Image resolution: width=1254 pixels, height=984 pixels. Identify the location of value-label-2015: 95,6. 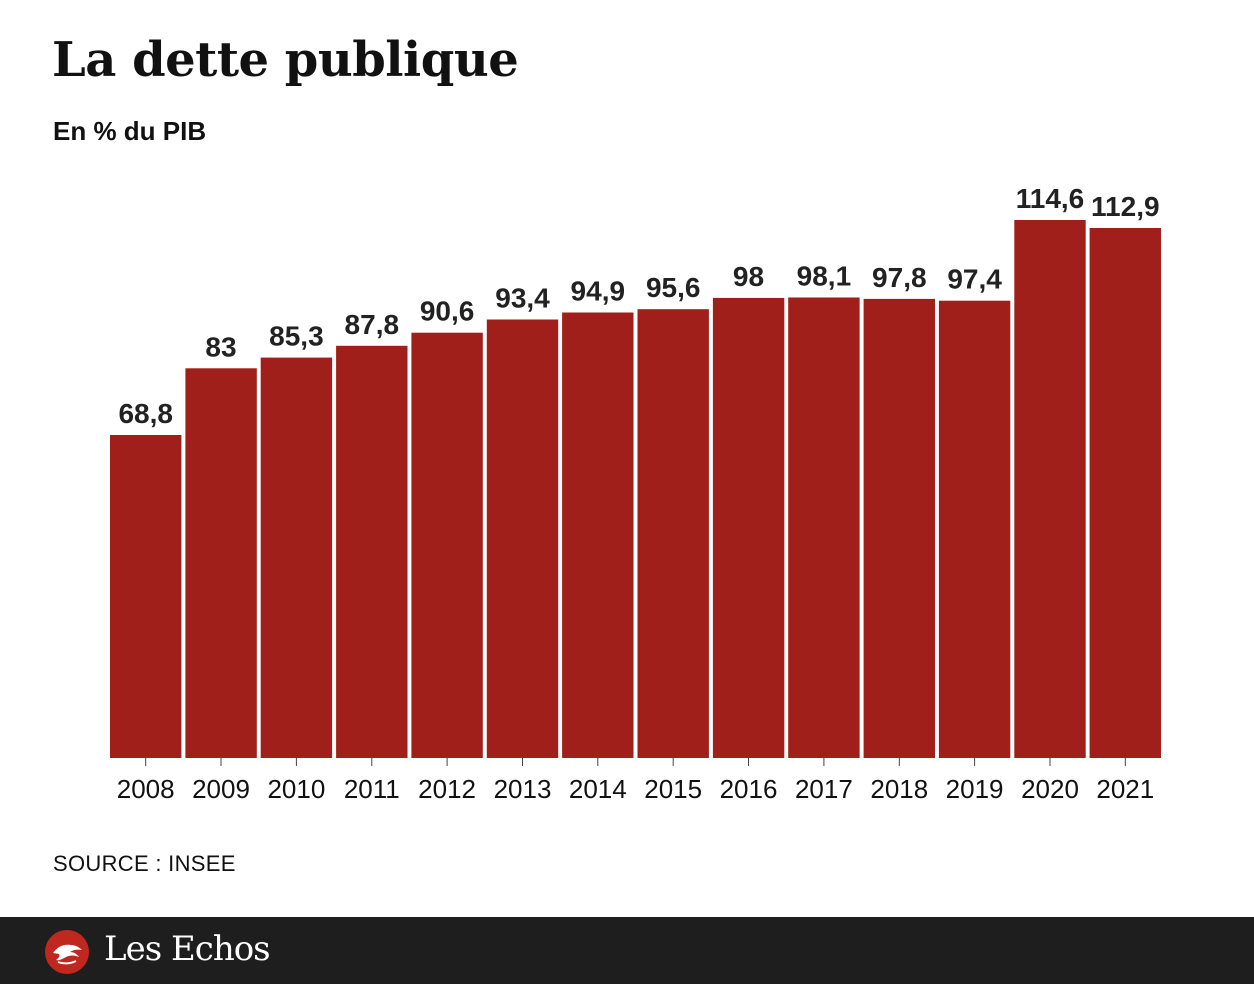
(673, 287).